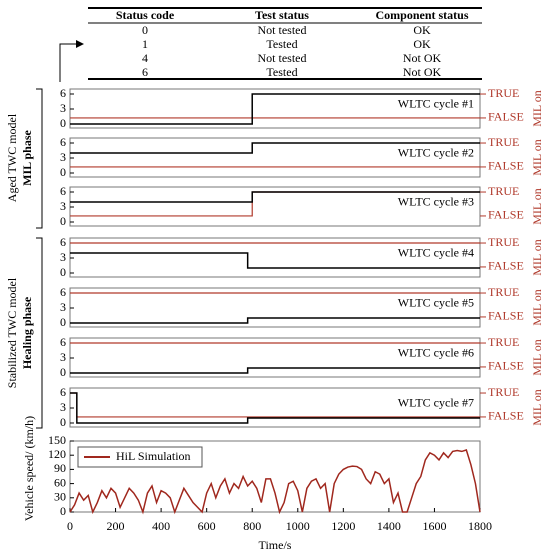 The width and height of the screenshot is (550, 556). What do you see at coordinates (145, 15) in the screenshot?
I see `table-header: Status code` at bounding box center [145, 15].